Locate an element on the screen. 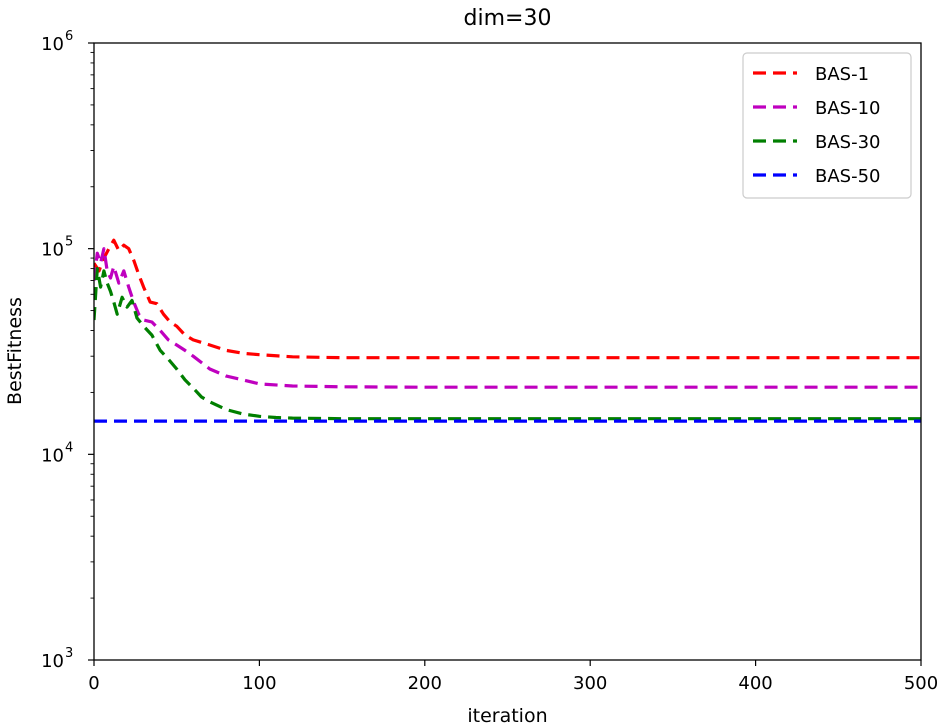 This screenshot has height=728, width=944. x-tick-label: 500 is located at coordinates (921, 683).